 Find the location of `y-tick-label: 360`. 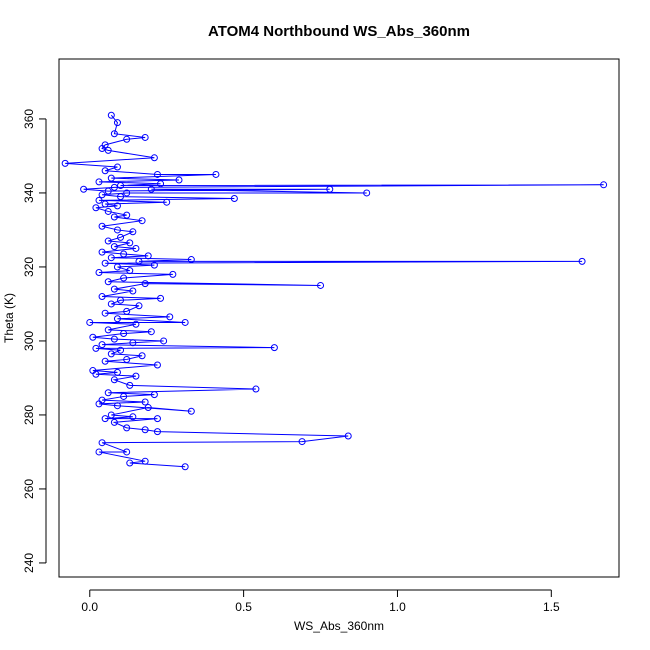

y-tick-label: 360 is located at coordinates (29, 119).